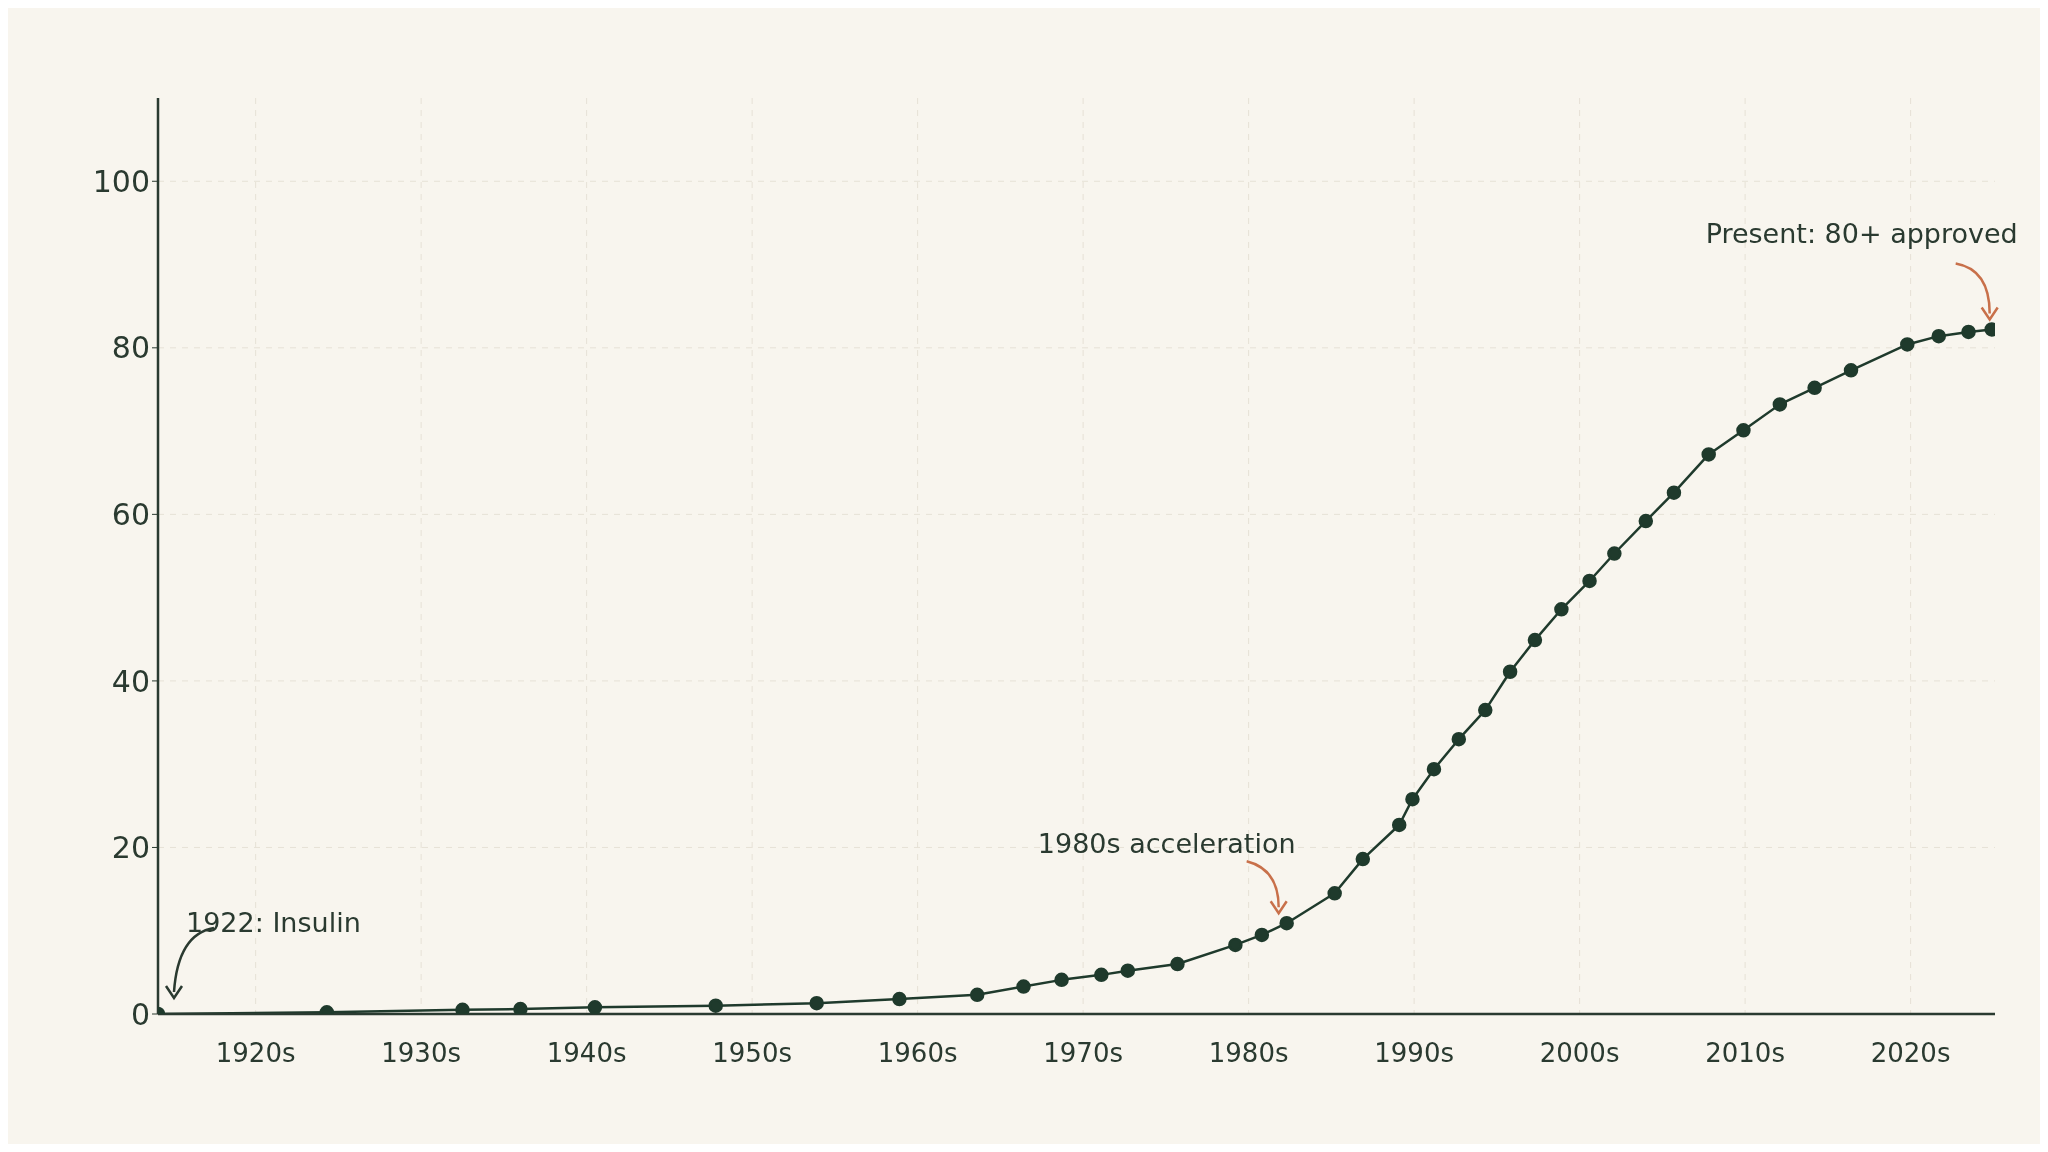 This screenshot has height=1152, width=2048. What do you see at coordinates (130, 515) in the screenshot?
I see `y-tick-label: 60` at bounding box center [130, 515].